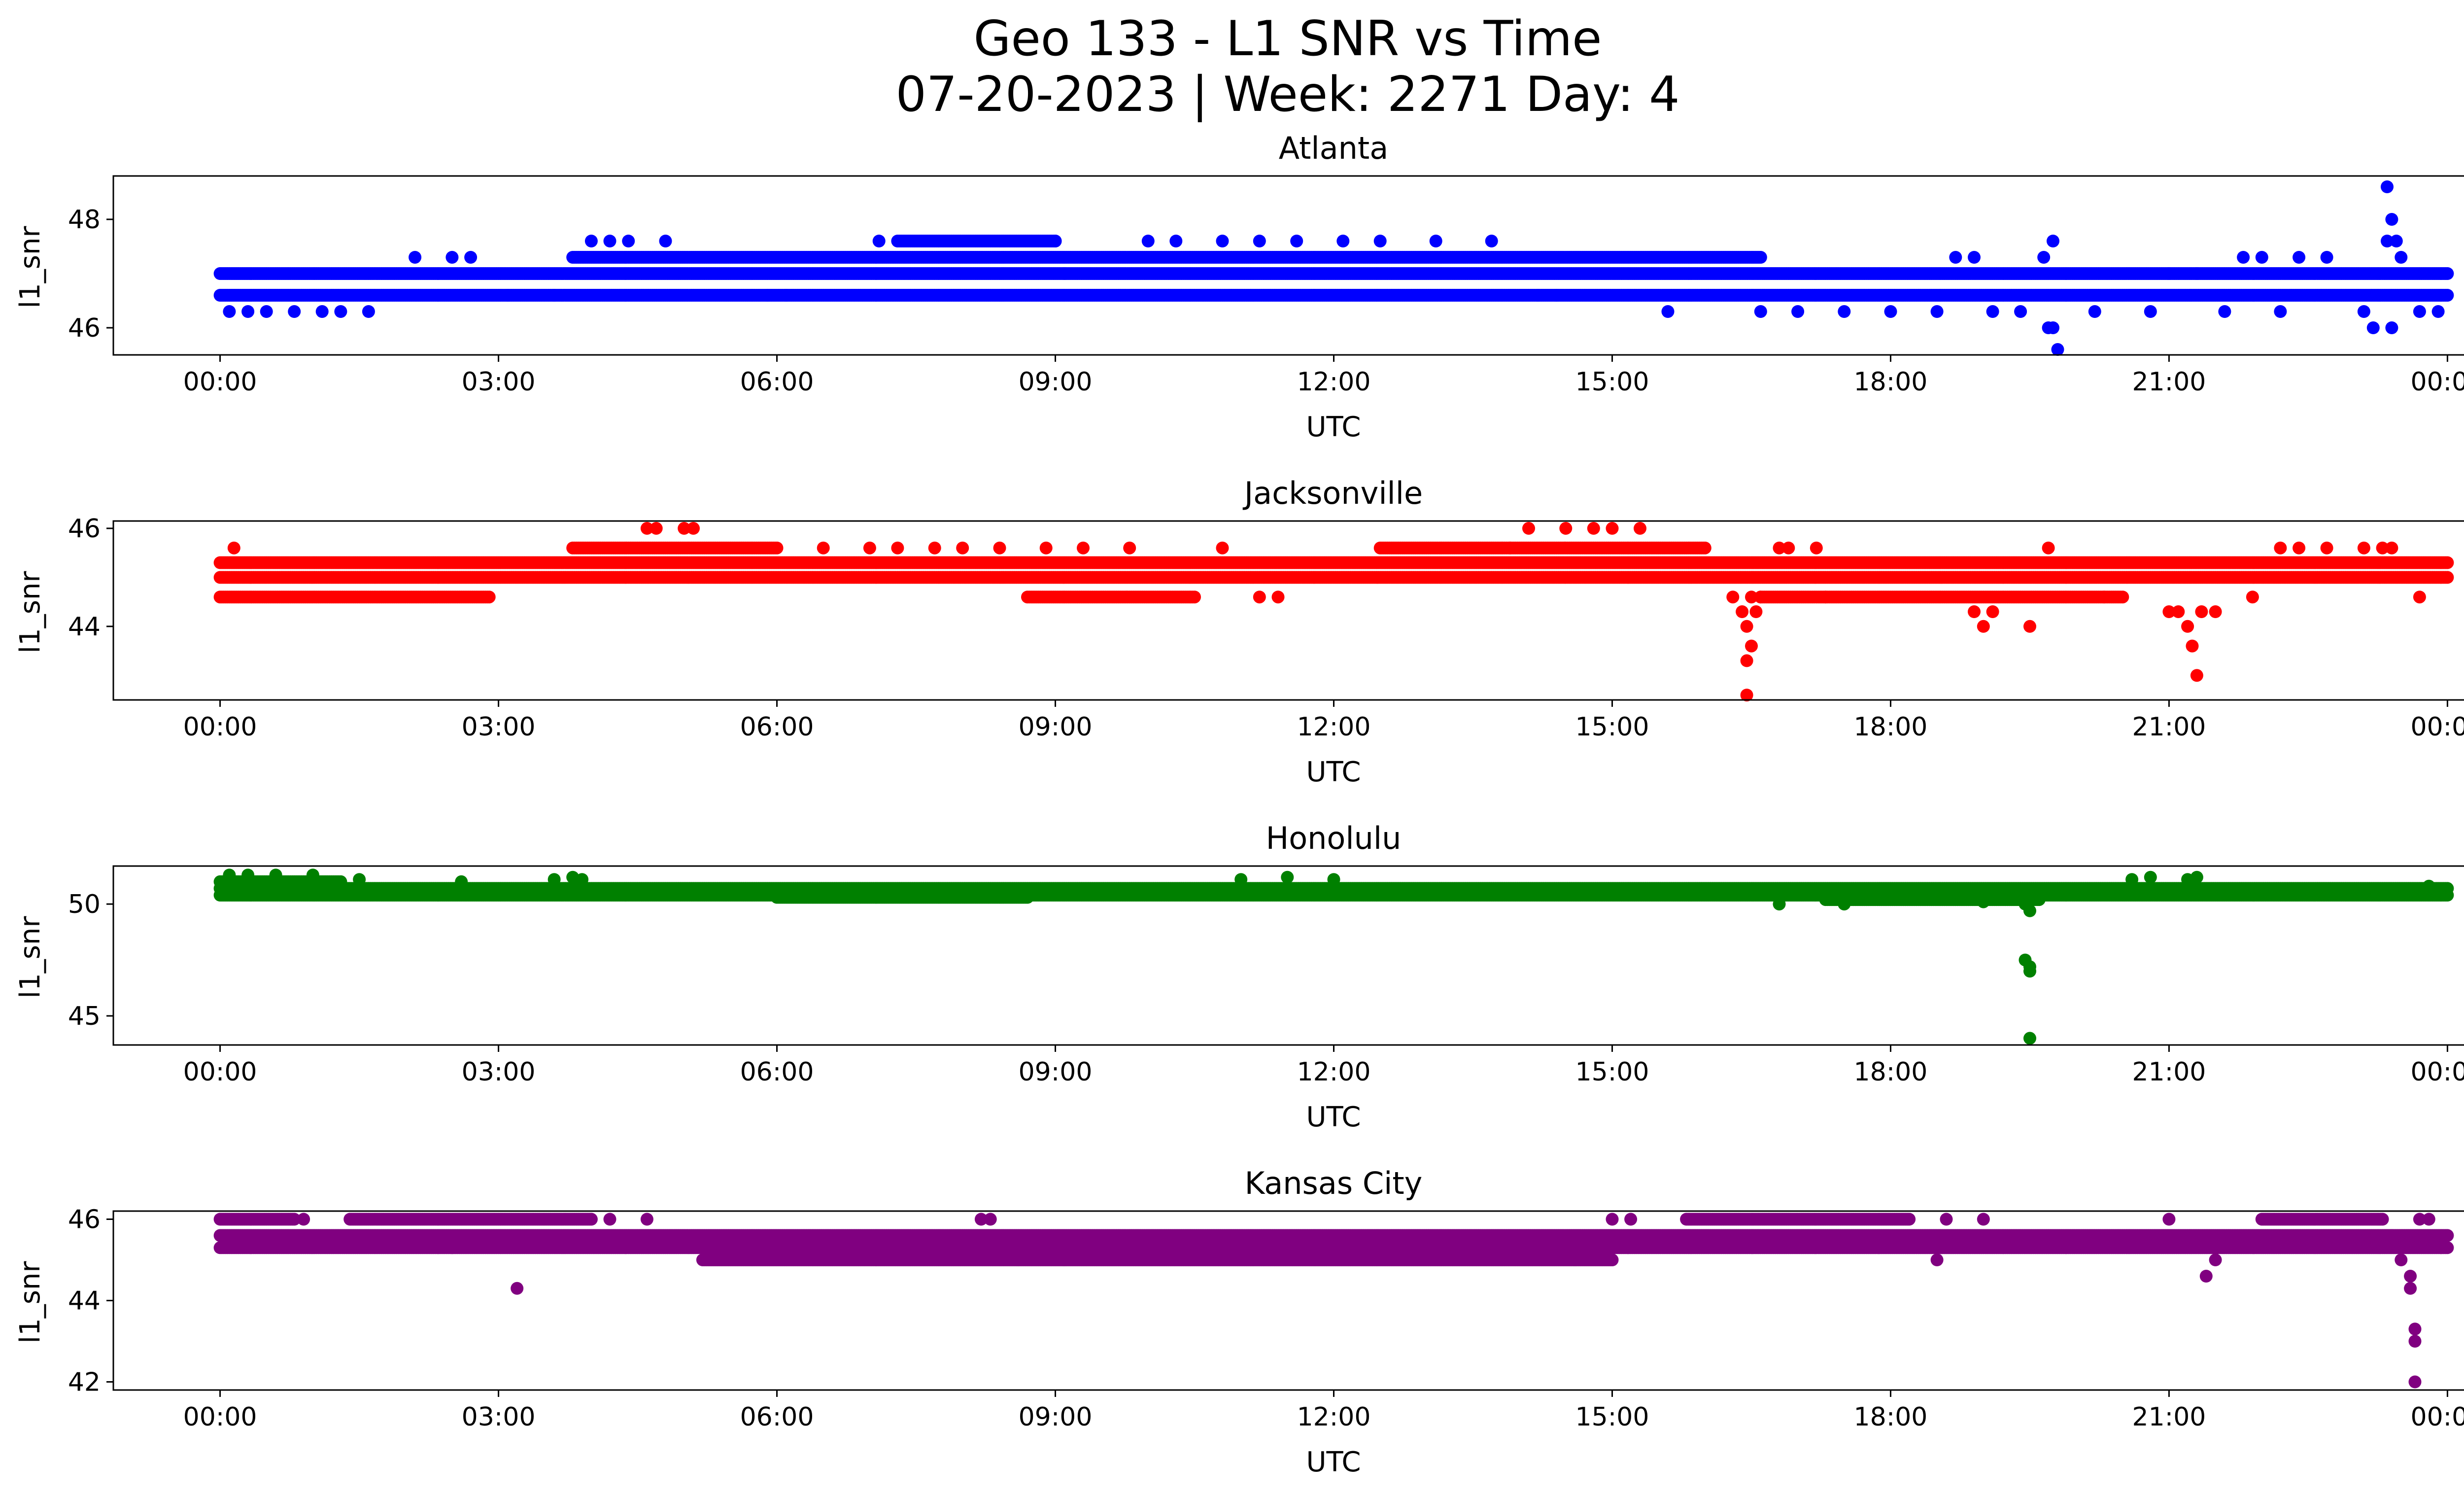  I want to click on x-tick-label: 09:00, so click(1056, 382).